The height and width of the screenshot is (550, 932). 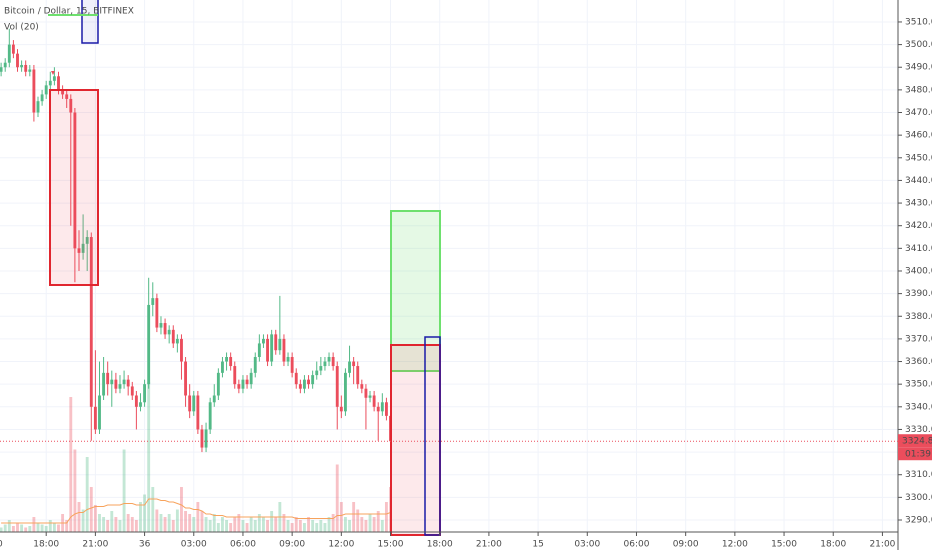 I want to click on y-tick-label: 3420.0, so click(x=918, y=226).